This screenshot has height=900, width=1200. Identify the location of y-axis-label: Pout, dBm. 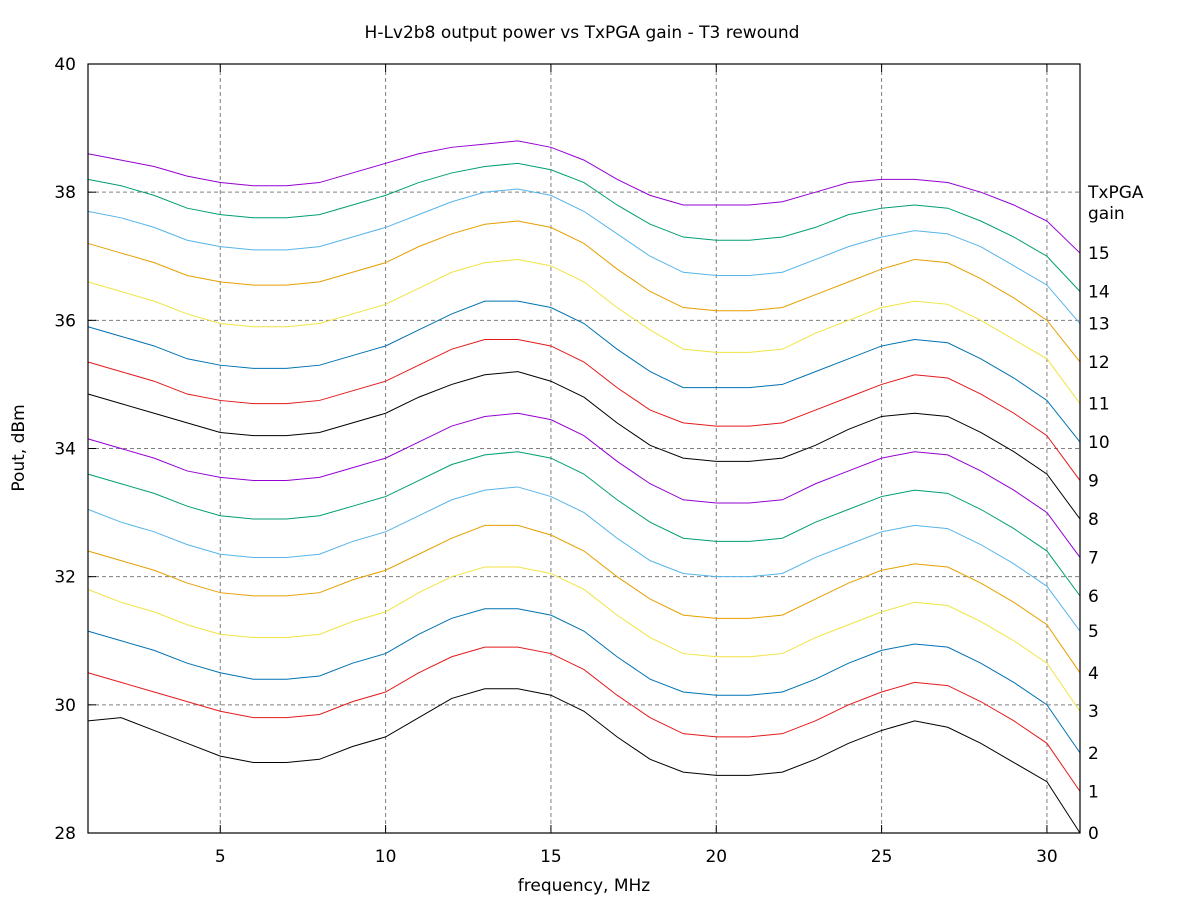
(19, 447).